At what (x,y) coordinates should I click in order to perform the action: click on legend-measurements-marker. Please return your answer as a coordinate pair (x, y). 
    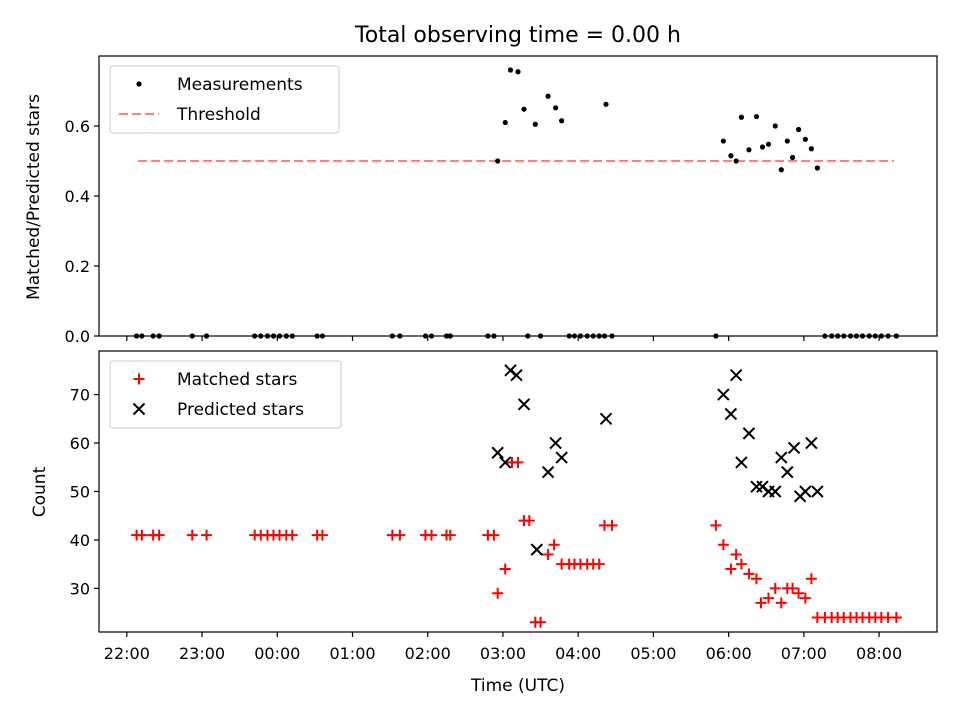
    Looking at the image, I should click on (139, 84).